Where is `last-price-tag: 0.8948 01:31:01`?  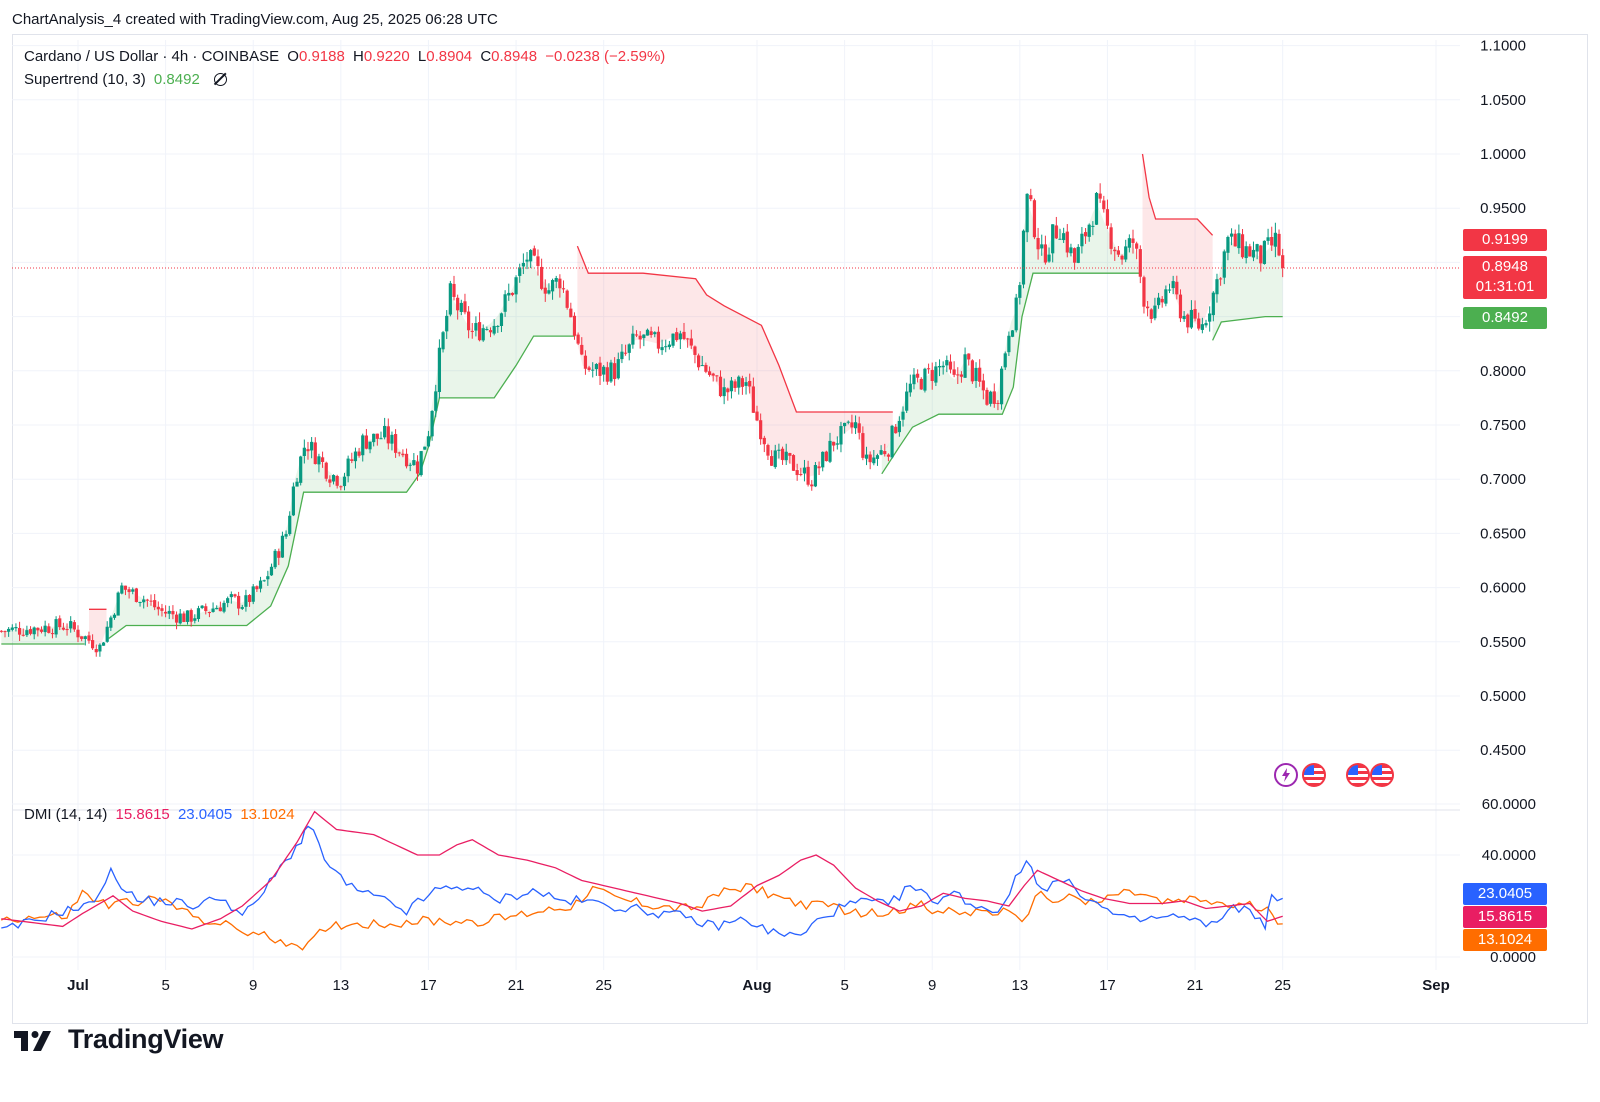
last-price-tag: 0.8948 01:31:01 is located at coordinates (1505, 277).